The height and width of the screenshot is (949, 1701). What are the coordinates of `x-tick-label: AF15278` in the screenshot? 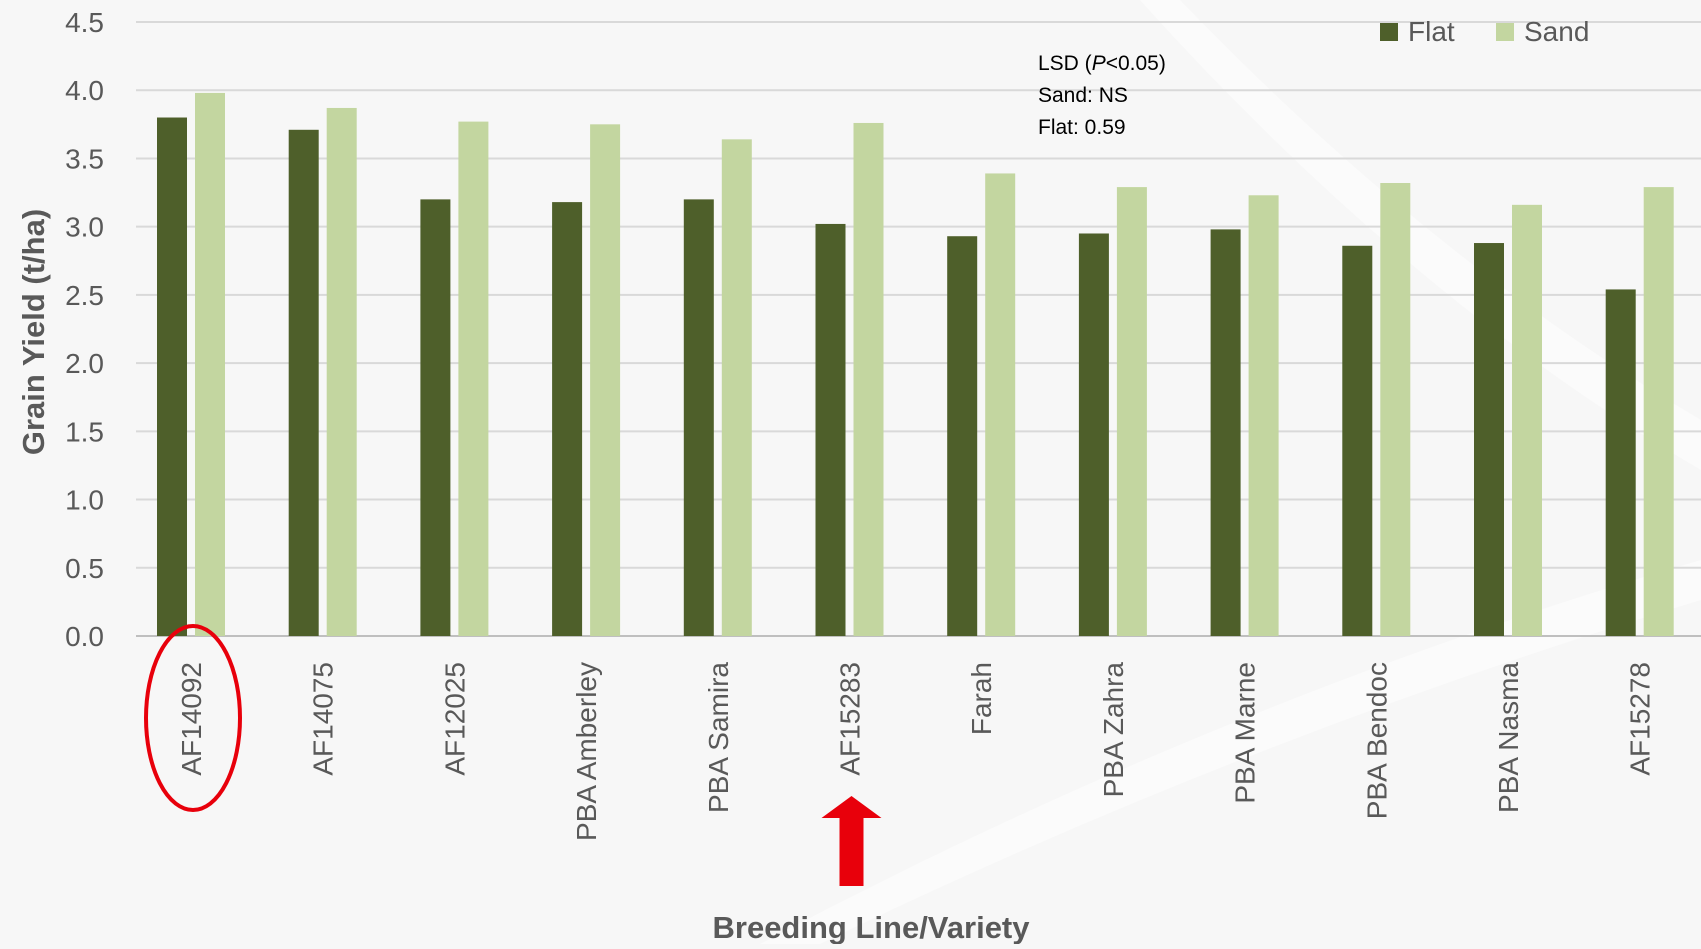 It's located at (1640, 719).